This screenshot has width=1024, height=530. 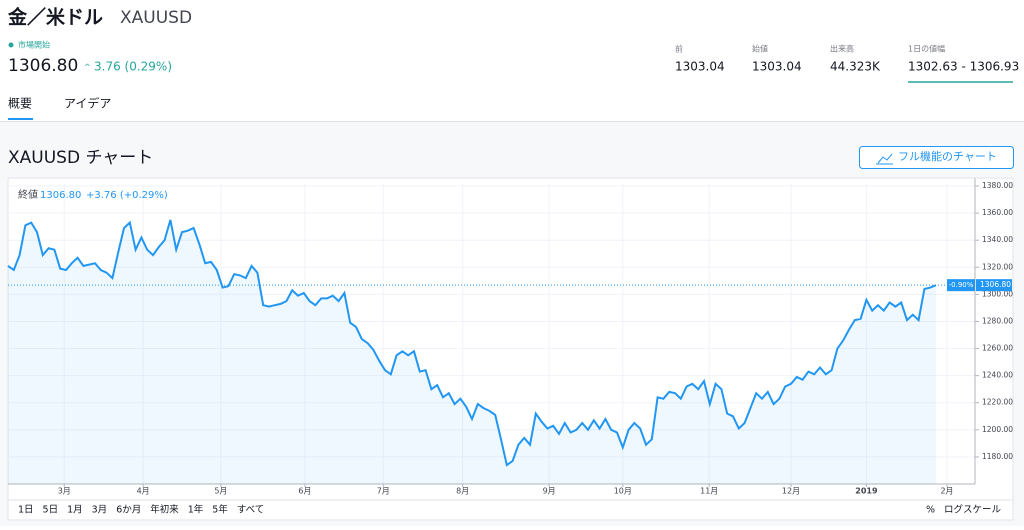 What do you see at coordinates (383, 491) in the screenshot?
I see `x-tick-label: 7月` at bounding box center [383, 491].